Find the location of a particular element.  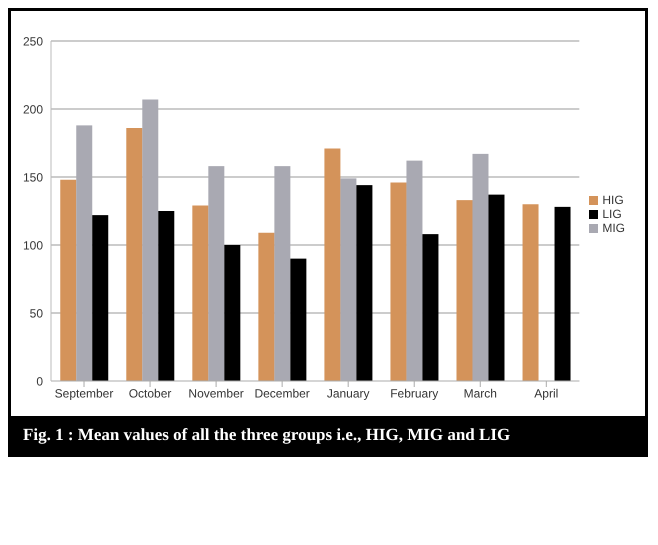

x-tick-label: March is located at coordinates (480, 393).